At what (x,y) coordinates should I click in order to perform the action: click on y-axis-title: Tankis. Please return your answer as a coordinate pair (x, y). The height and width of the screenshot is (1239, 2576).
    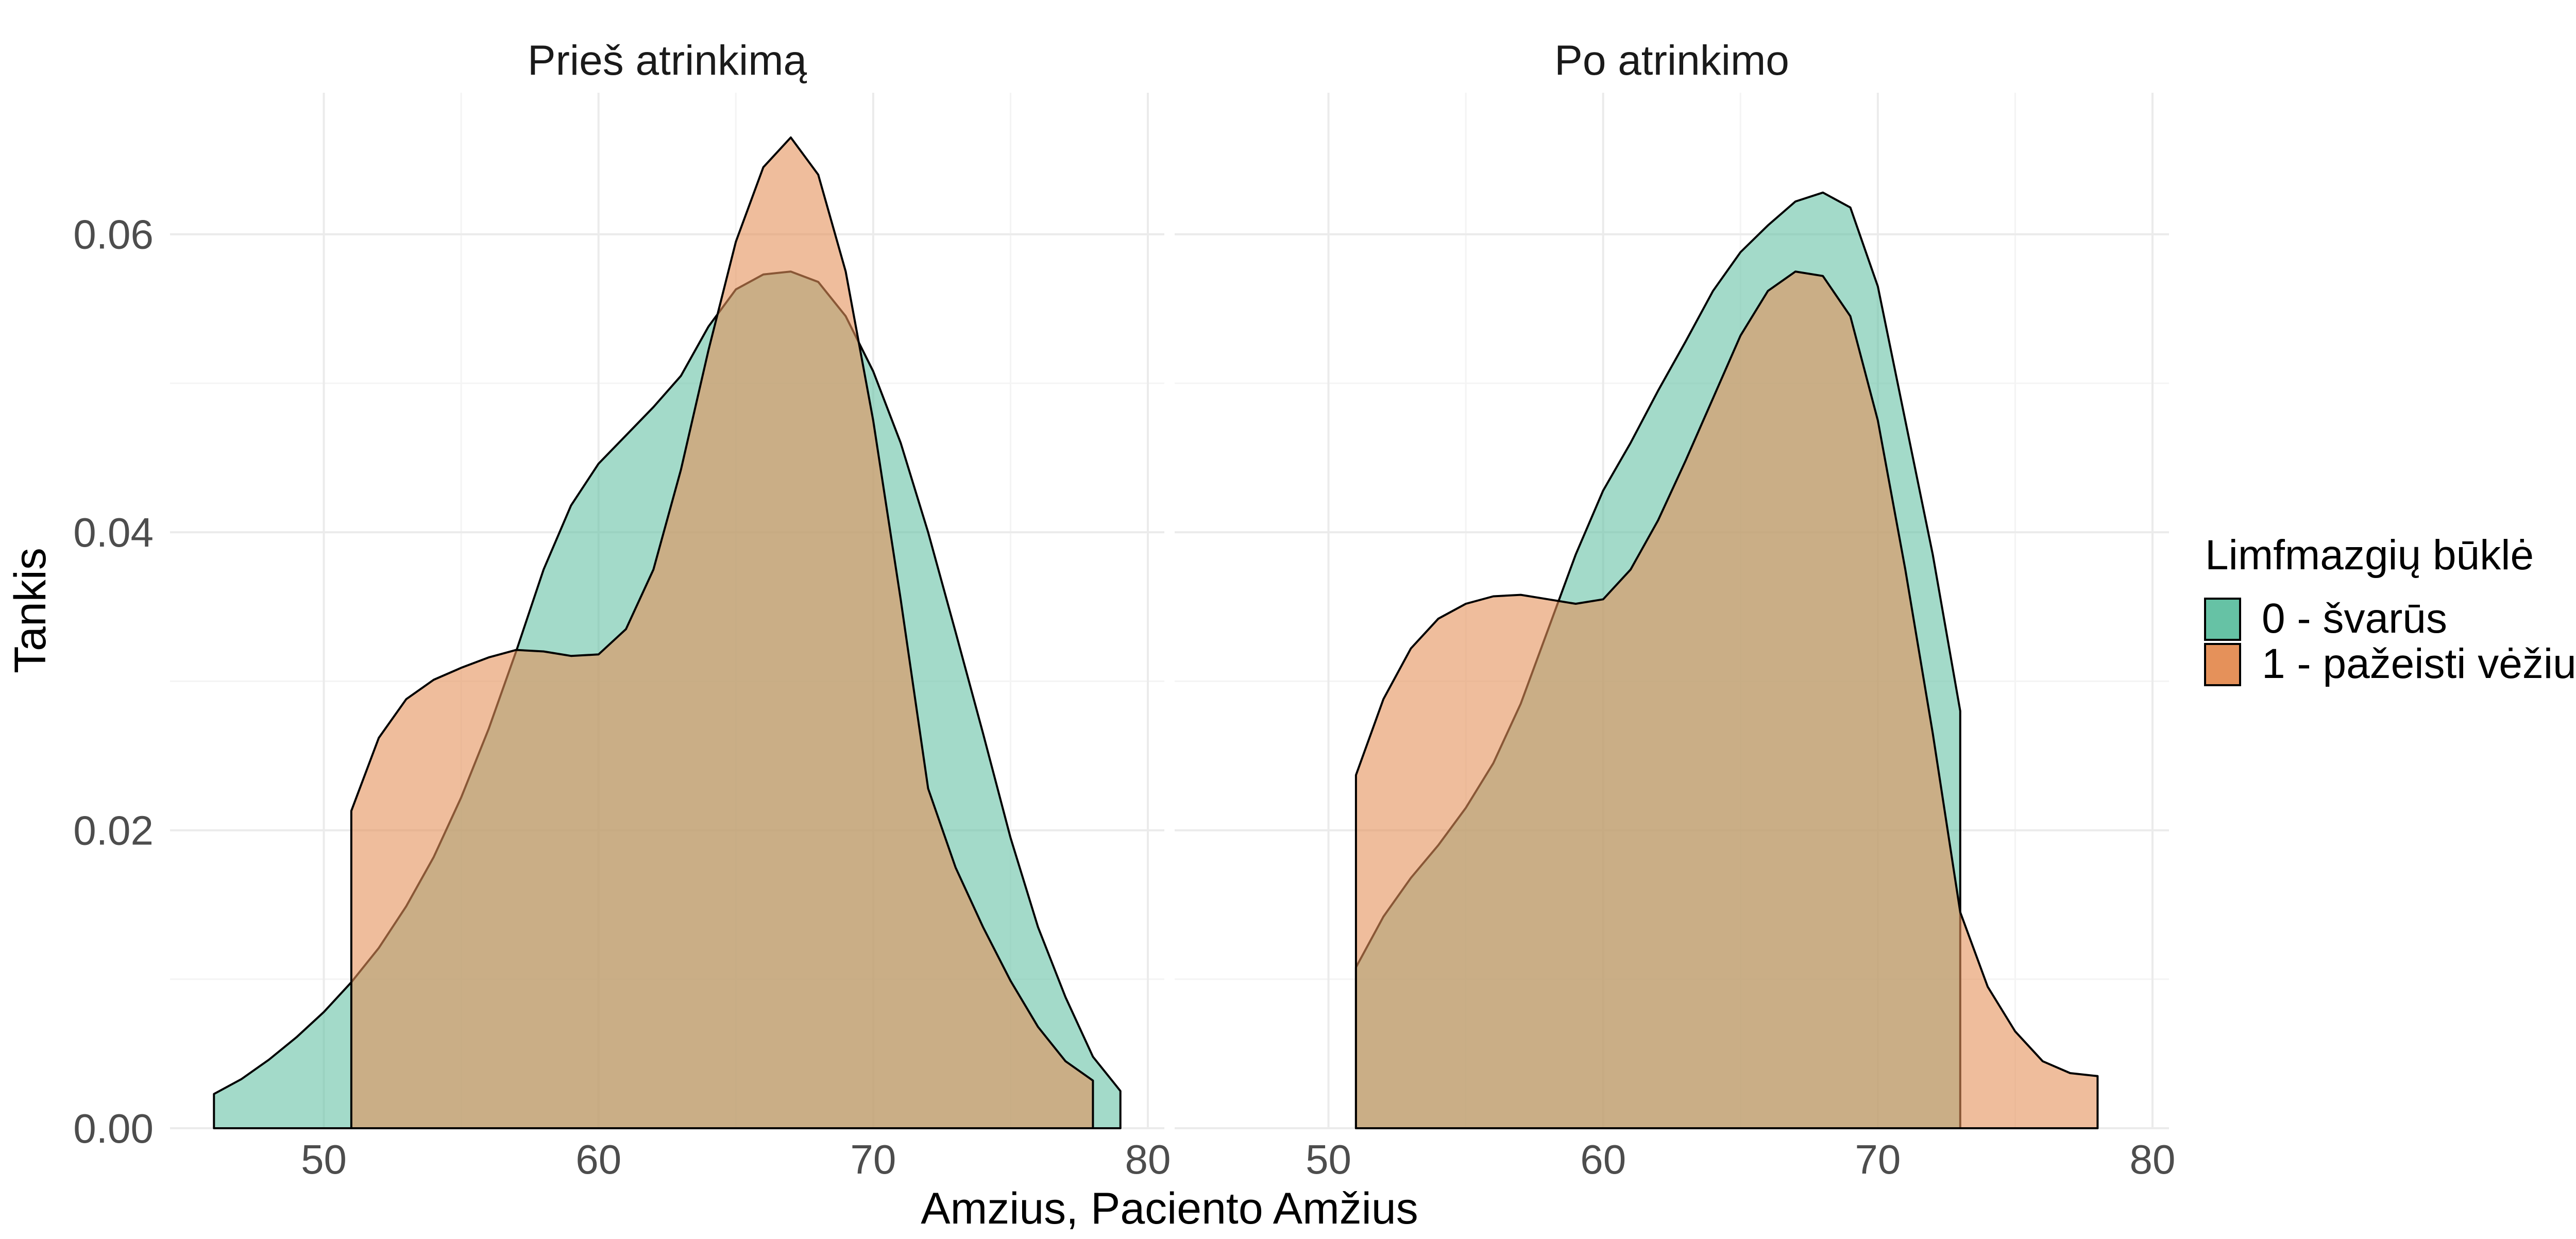
    Looking at the image, I should click on (30, 610).